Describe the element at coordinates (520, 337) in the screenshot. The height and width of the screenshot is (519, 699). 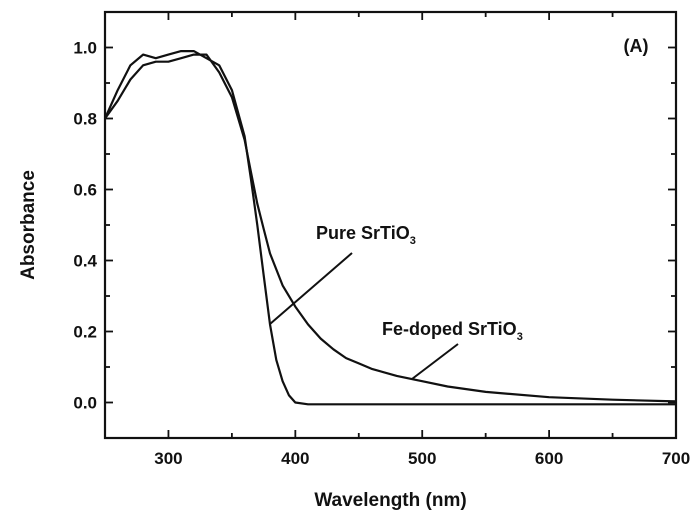
I see `fe-doped-srtio3-label-sub: 3` at that location.